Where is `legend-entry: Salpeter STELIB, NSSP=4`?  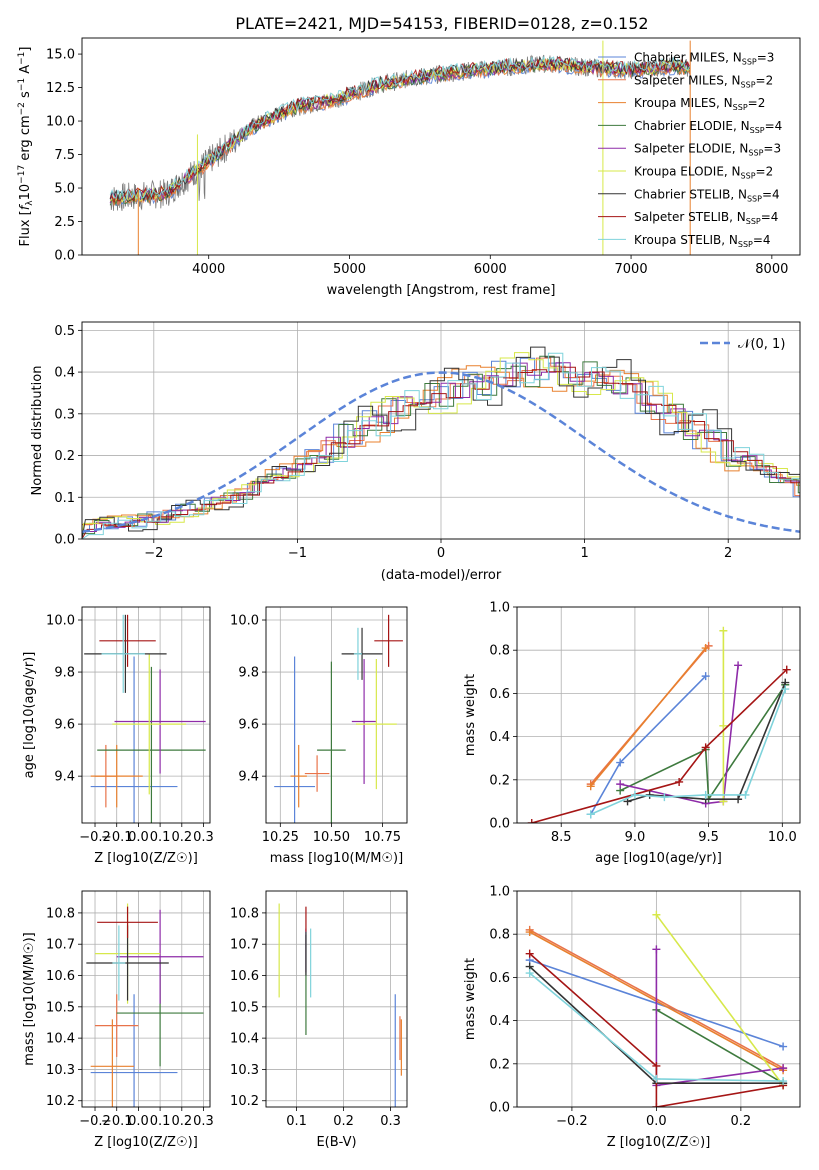 legend-entry: Salpeter STELIB, NSSP=4 is located at coordinates (706, 218).